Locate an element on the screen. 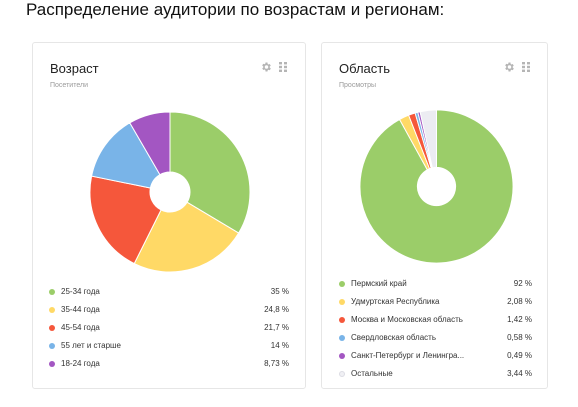 The width and height of the screenshot is (578, 407). legend-value: 0,49 % is located at coordinates (519, 355).